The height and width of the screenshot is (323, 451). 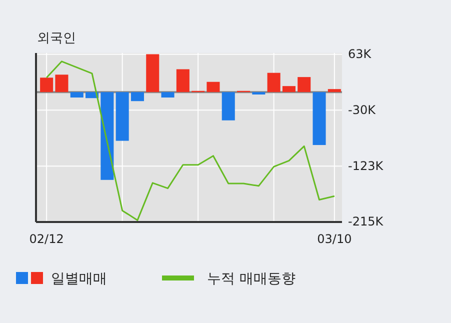 I want to click on chart-title: 외국인, so click(x=56, y=38).